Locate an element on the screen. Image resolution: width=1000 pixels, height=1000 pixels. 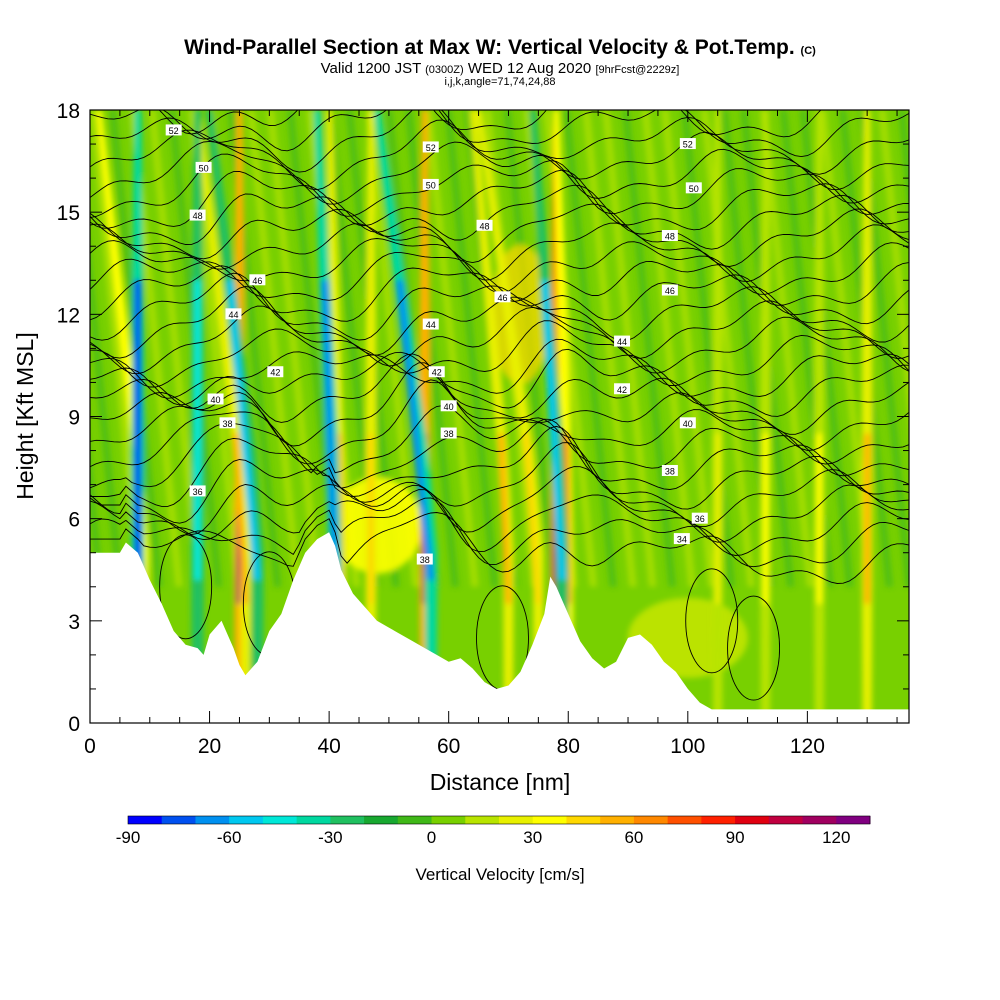
colorbar-frame is located at coordinates (499, 820).